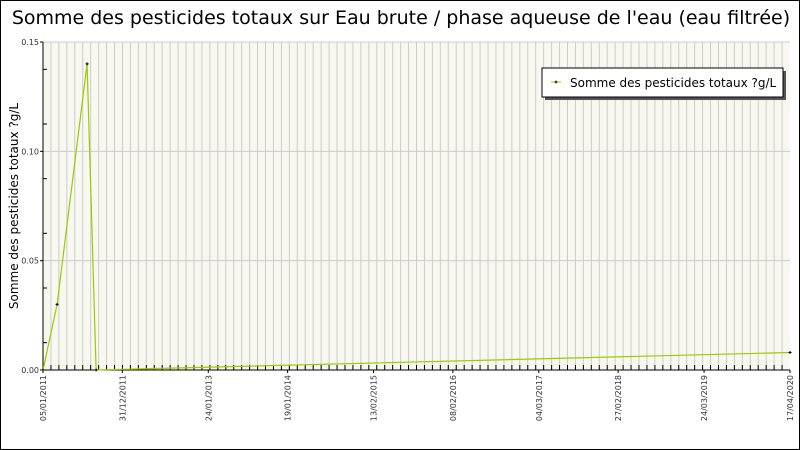 This screenshot has width=800, height=450. I want to click on y-tick-label: 0.05, so click(30, 261).